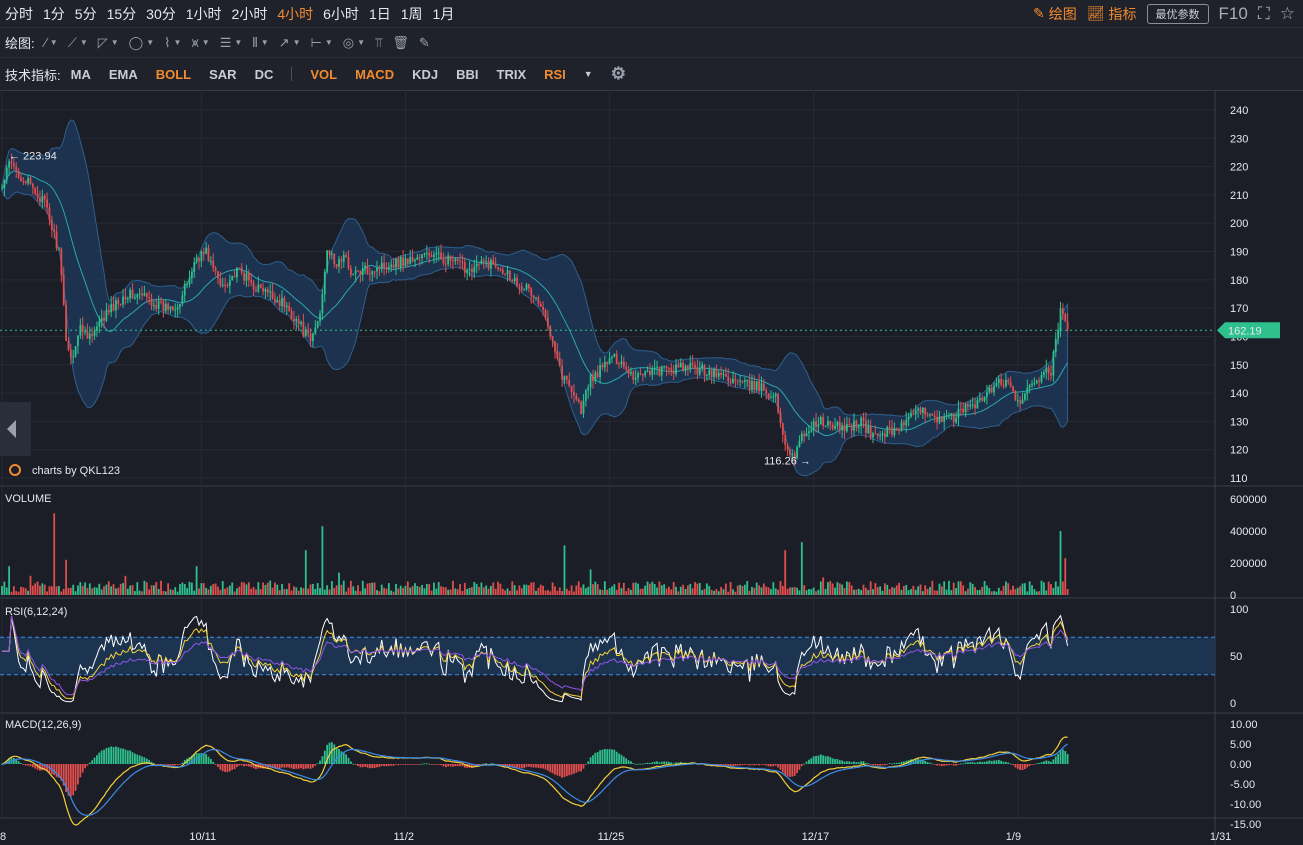 This screenshot has height=845, width=1303. What do you see at coordinates (200, 42) in the screenshot?
I see `pattern-tool-icon: ⩙ ▼` at bounding box center [200, 42].